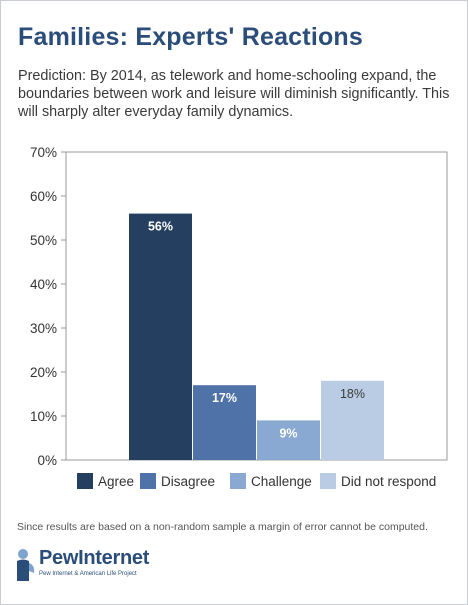 This screenshot has height=605, width=468. I want to click on page-title: Families: Experts' Reactions, so click(191, 37).